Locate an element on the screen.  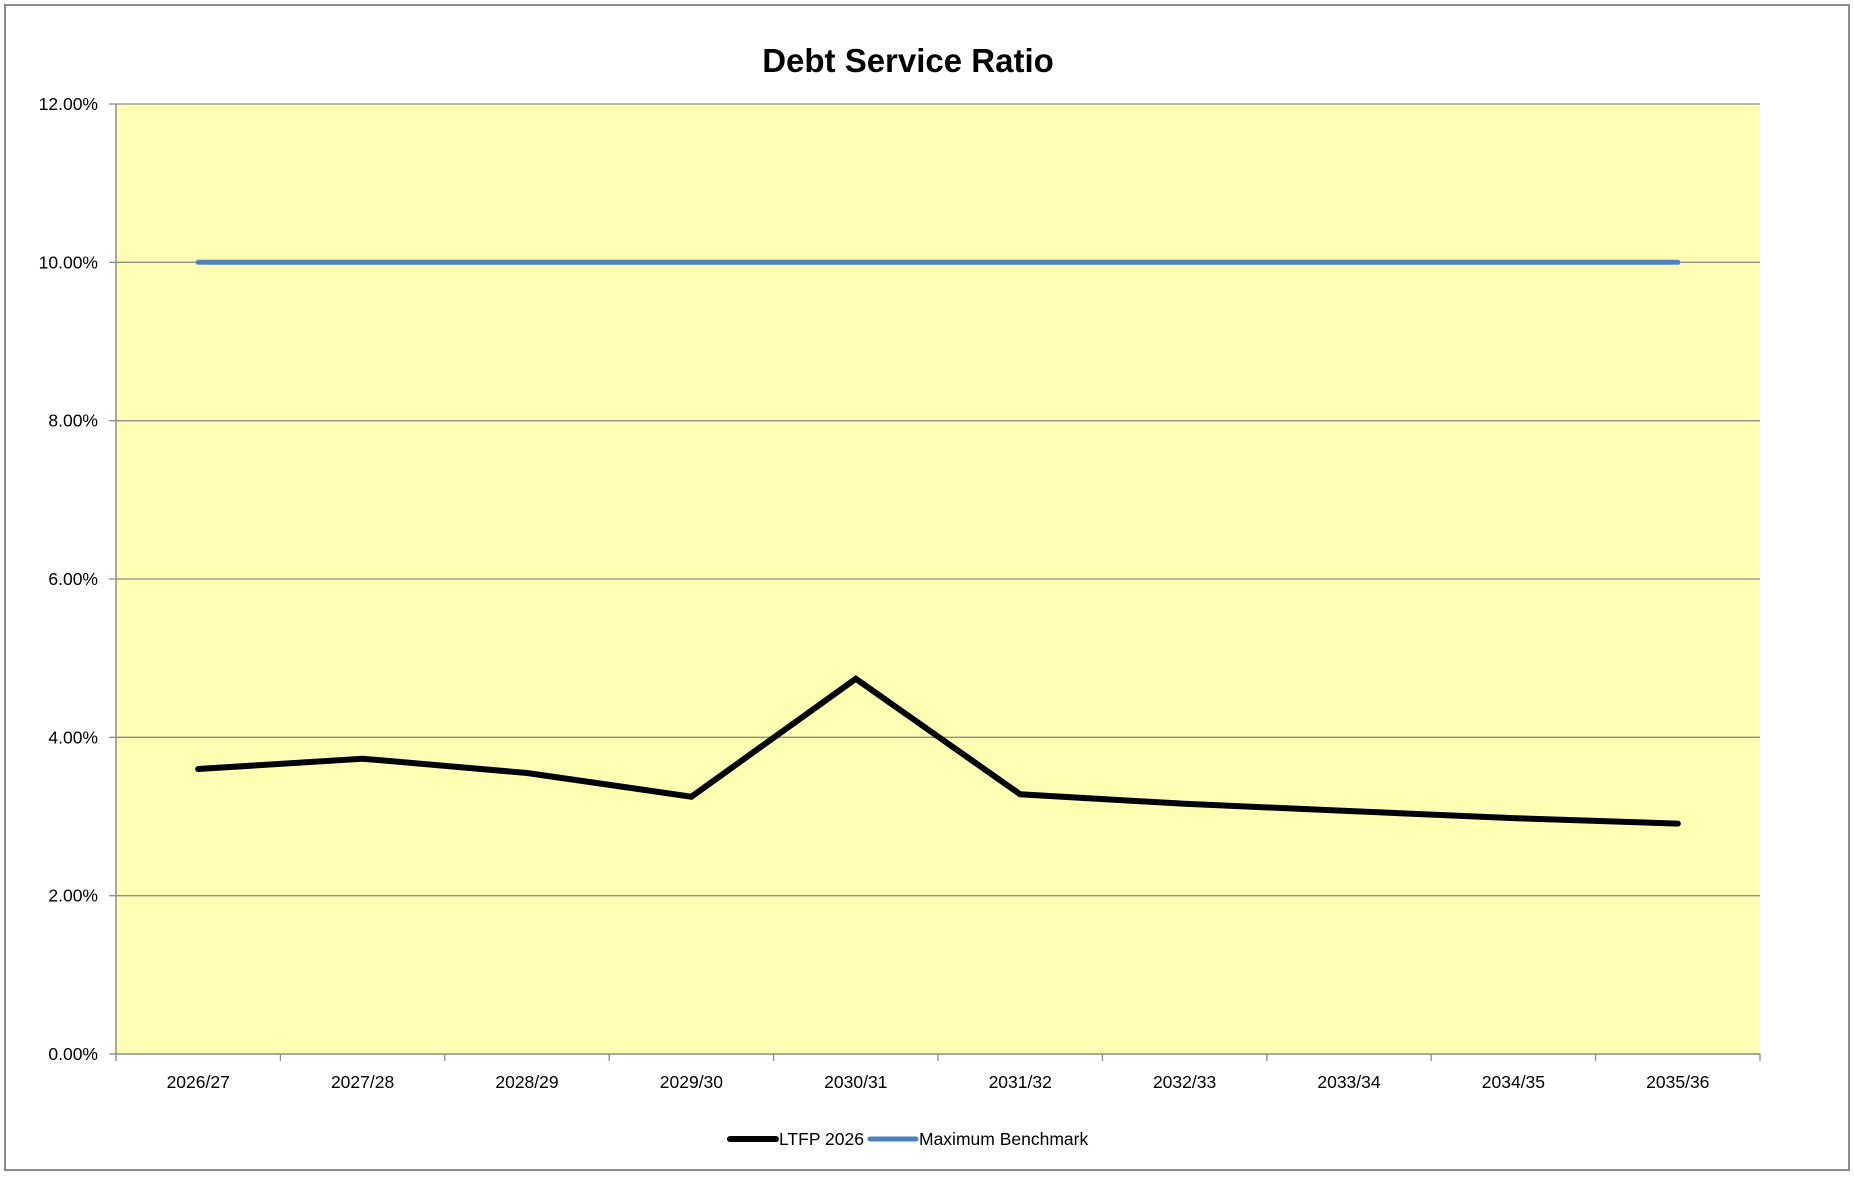
legend-label-maximum-benchmark: Maximum Benchmark is located at coordinates (1003, 1139).